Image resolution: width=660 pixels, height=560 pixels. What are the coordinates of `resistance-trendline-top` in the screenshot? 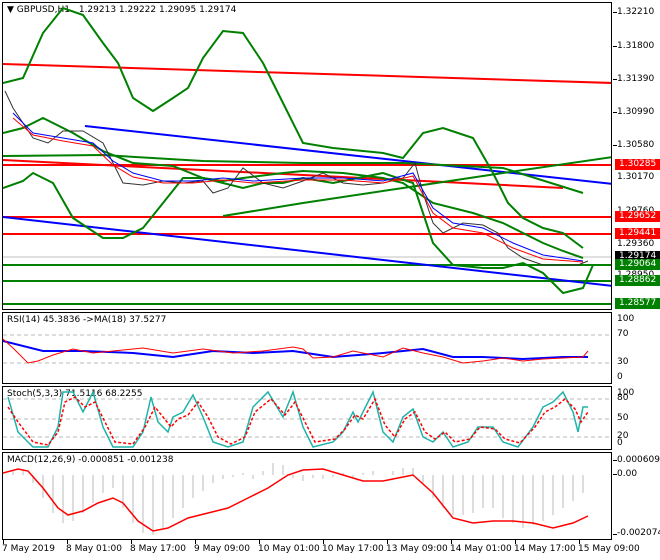 It's located at (307, 73).